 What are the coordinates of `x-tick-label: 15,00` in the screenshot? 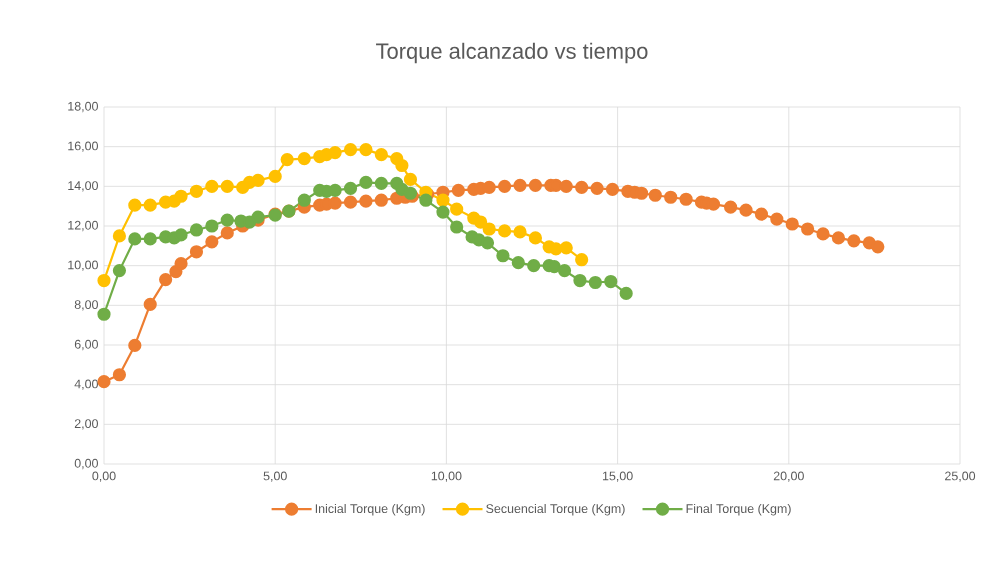 It's located at (617, 476).